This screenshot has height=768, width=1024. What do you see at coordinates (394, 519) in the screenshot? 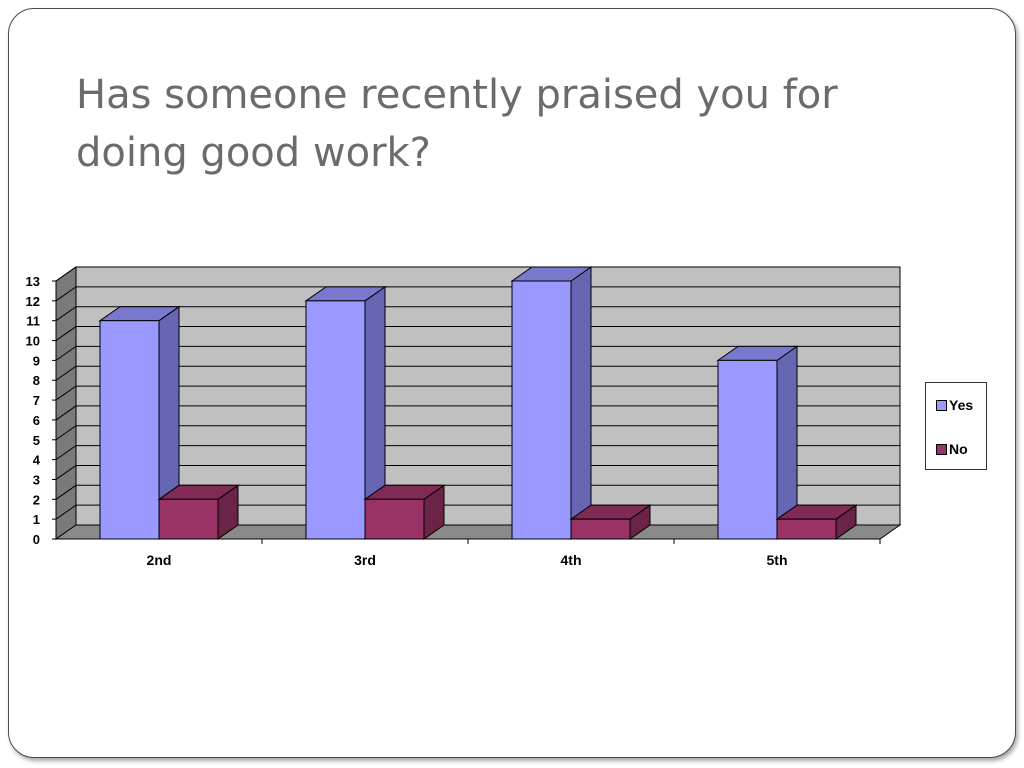
I see `bar-no-3rd-front` at bounding box center [394, 519].